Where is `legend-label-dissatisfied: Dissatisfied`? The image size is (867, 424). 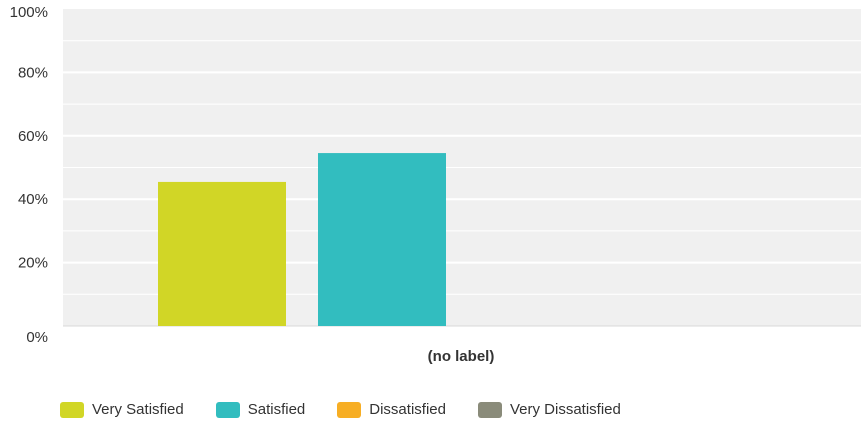
legend-label-dissatisfied: Dissatisfied is located at coordinates (407, 409).